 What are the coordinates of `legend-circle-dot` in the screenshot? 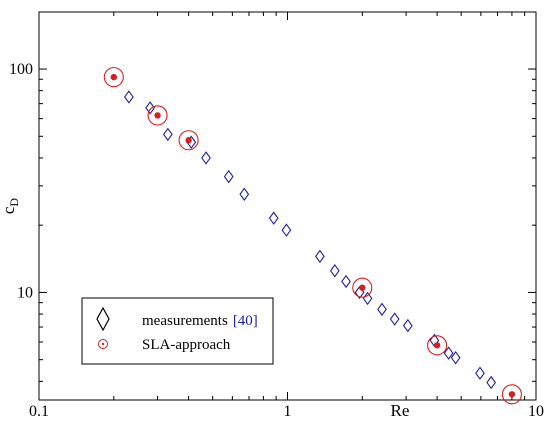 It's located at (103, 344).